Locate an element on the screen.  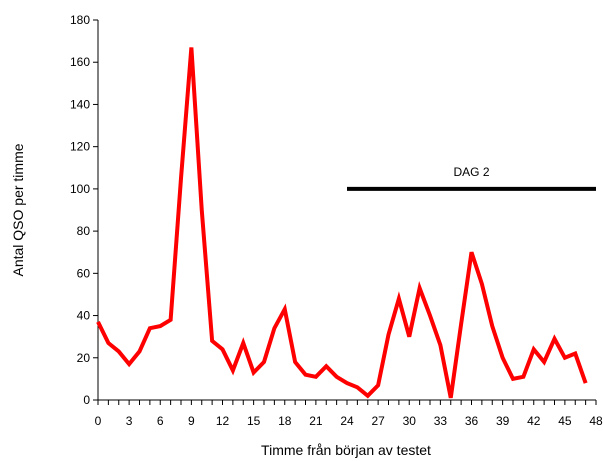
x-tick-label: 30 is located at coordinates (410, 421).